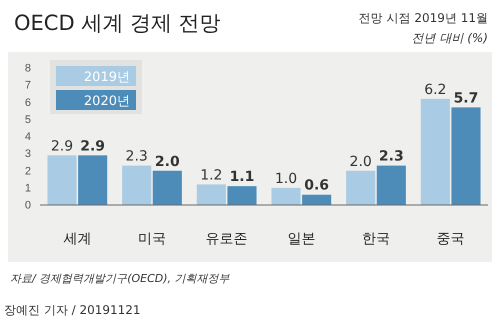 The height and width of the screenshot is (321, 500). What do you see at coordinates (27, 206) in the screenshot?
I see `y-tick-label: 0` at bounding box center [27, 206].